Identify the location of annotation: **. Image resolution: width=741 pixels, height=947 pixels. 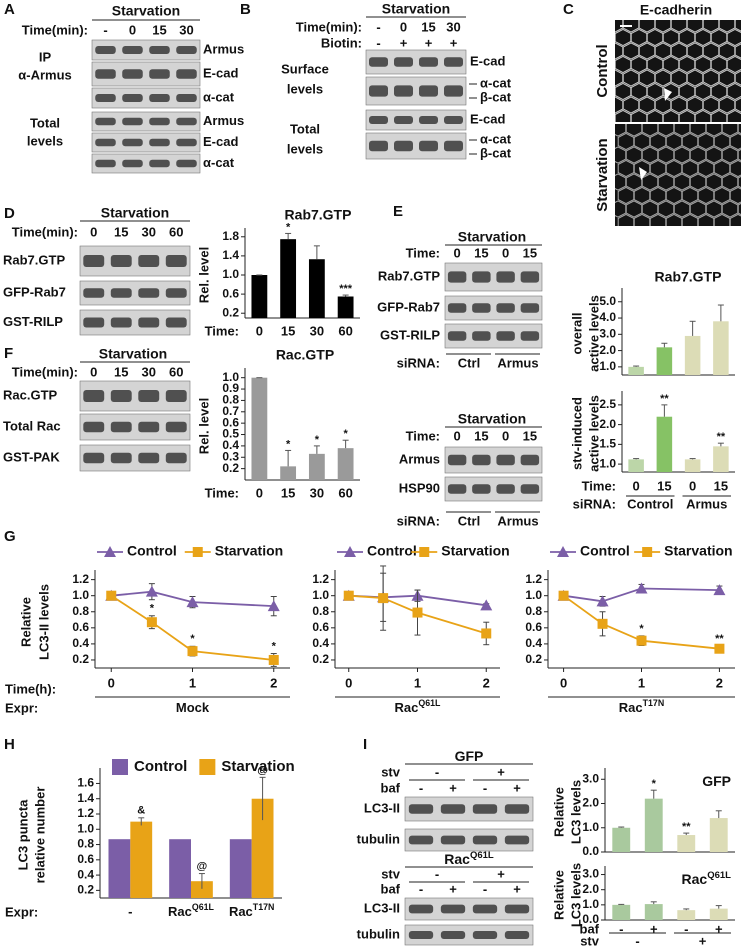
(719, 639).